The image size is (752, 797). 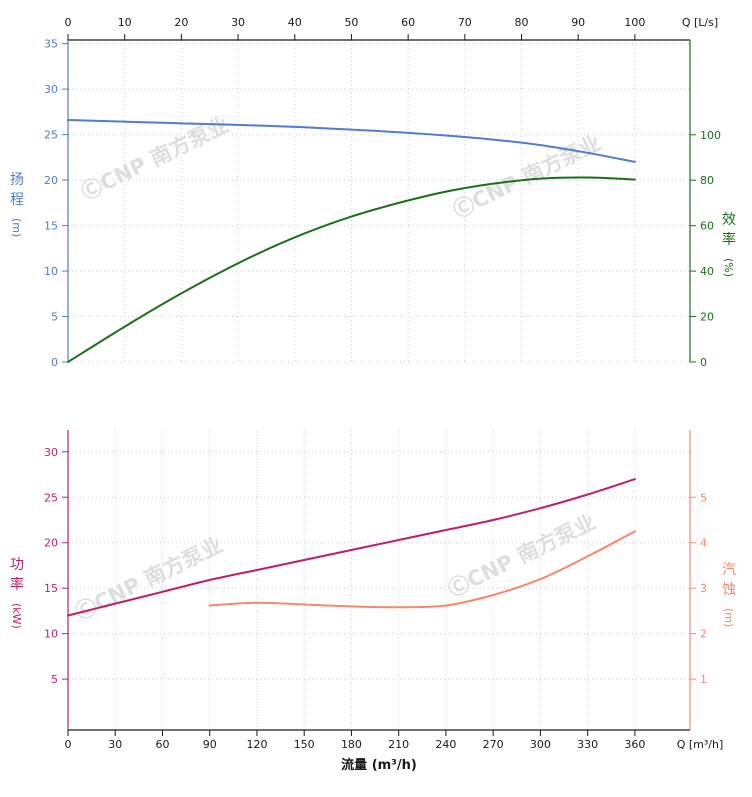 What do you see at coordinates (703, 362) in the screenshot?
I see `y-tick-label-efficiency: 0` at bounding box center [703, 362].